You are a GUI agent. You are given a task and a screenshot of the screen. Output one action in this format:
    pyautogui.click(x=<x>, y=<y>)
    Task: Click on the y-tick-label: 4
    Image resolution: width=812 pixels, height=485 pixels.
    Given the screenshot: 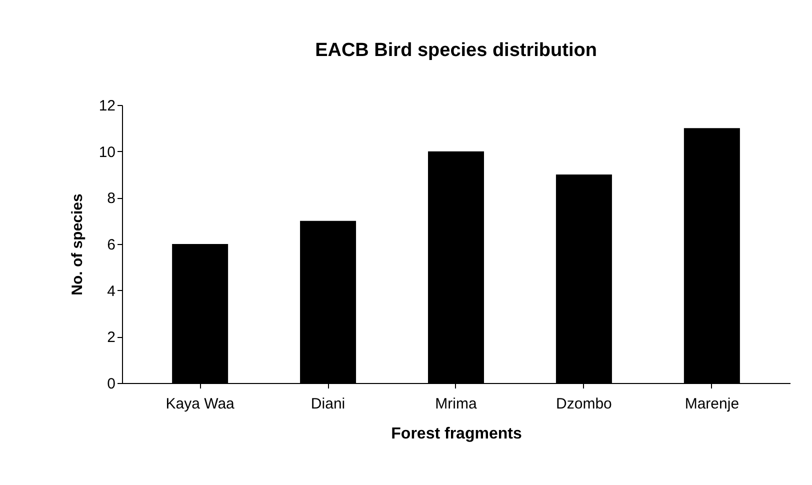 What is the action you would take?
    pyautogui.click(x=111, y=291)
    